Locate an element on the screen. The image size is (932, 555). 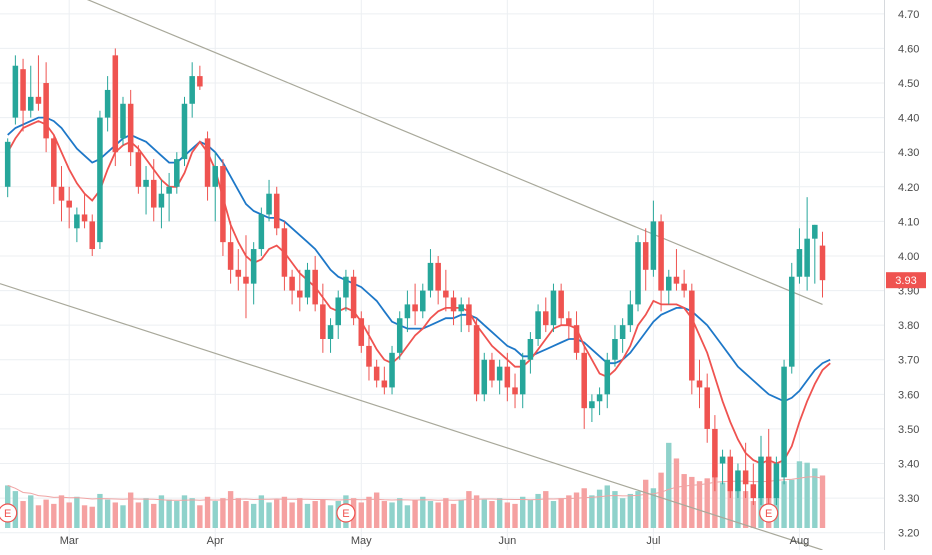
price-tick-label: 4.40 is located at coordinates (908, 119).